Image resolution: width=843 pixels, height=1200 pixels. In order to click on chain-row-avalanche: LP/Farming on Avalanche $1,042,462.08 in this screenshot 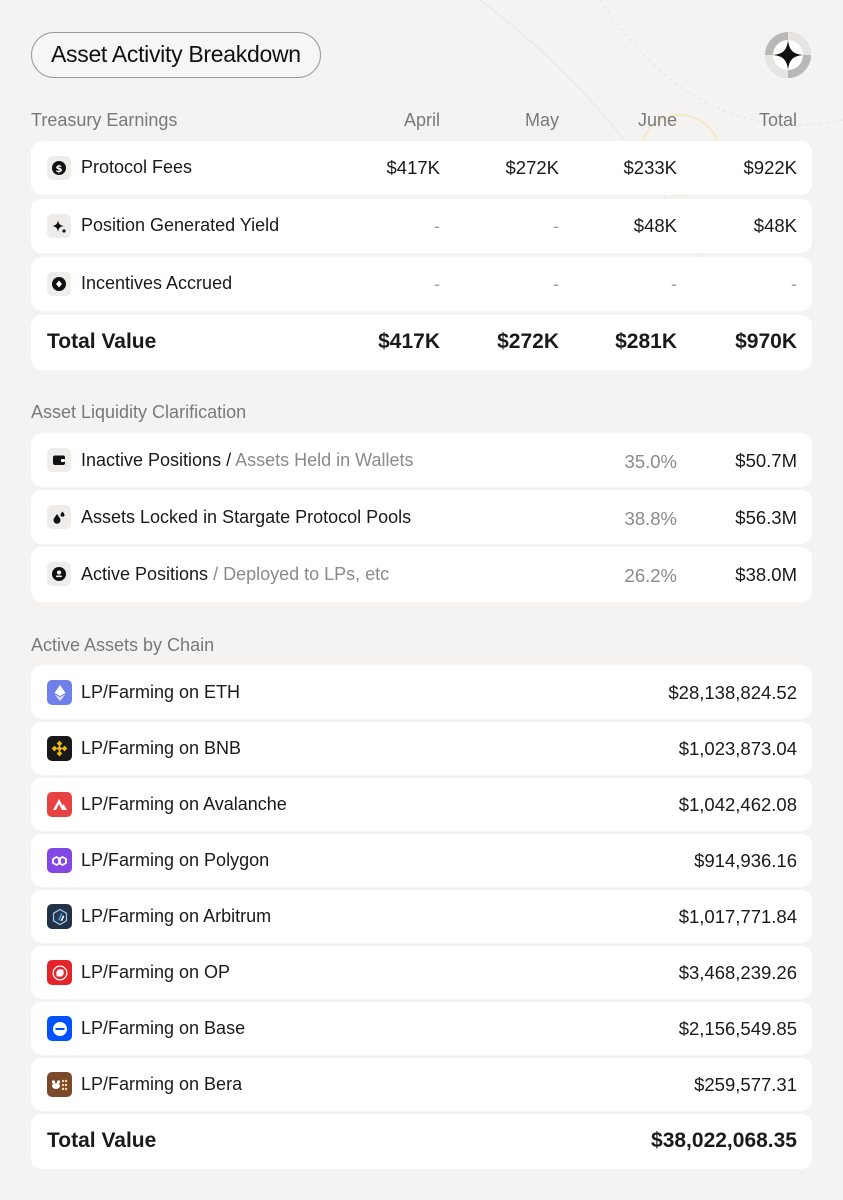, I will do `click(421, 804)`.